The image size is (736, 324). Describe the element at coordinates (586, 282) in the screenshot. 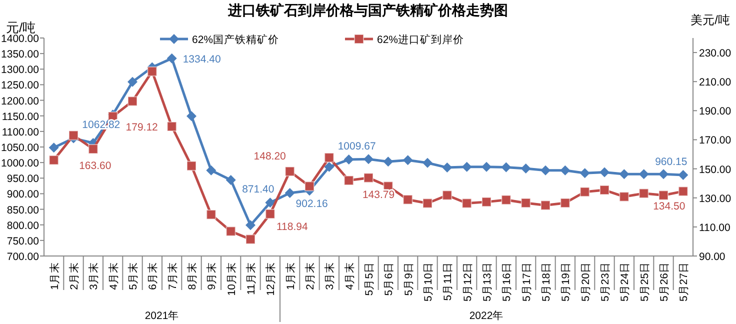

I see `x-tick-label: 5月20日` at that location.